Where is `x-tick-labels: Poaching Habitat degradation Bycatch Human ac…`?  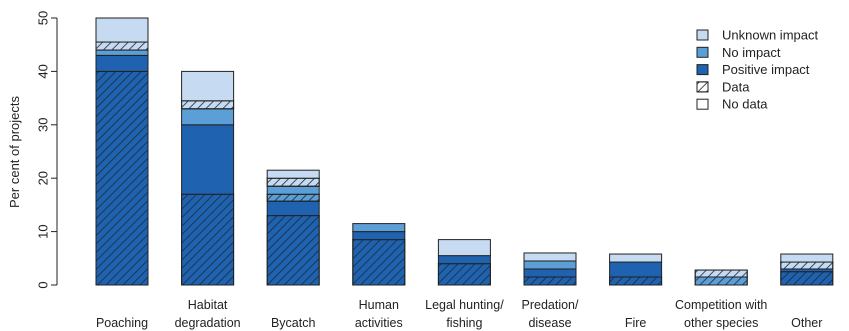
x-tick-labels: Poaching Habitat degradation Bycatch Human ac… is located at coordinates (459, 314).